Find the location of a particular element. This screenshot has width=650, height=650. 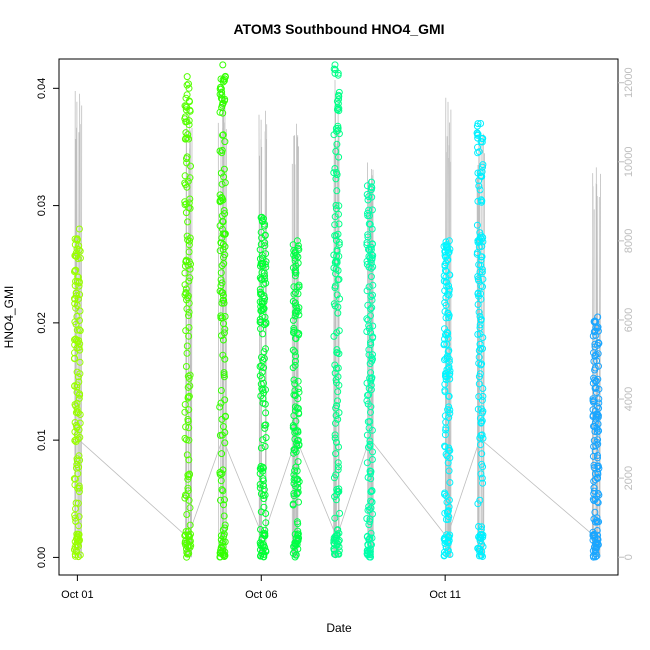

chart-title: ATOM3 Southbound HNO4_GMI is located at coordinates (338, 29).